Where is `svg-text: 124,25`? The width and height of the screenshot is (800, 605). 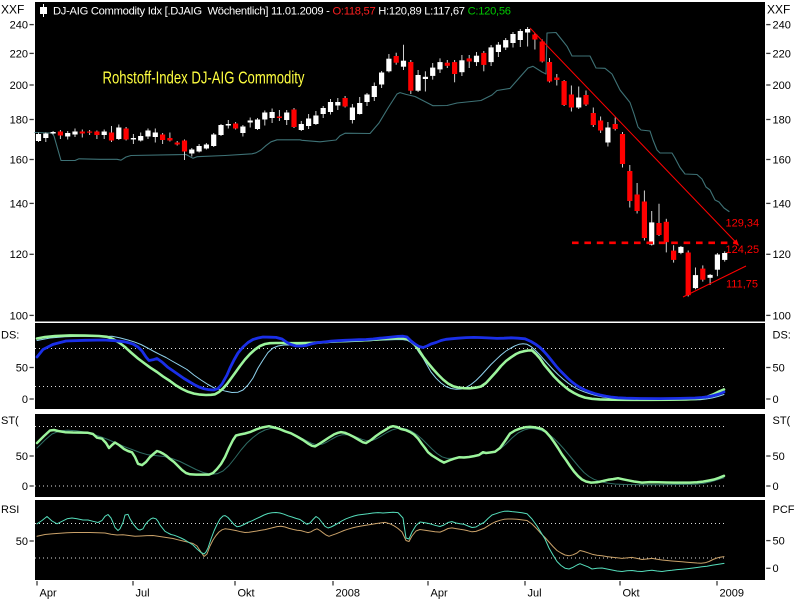
svg-text: 124,25 is located at coordinates (743, 250).